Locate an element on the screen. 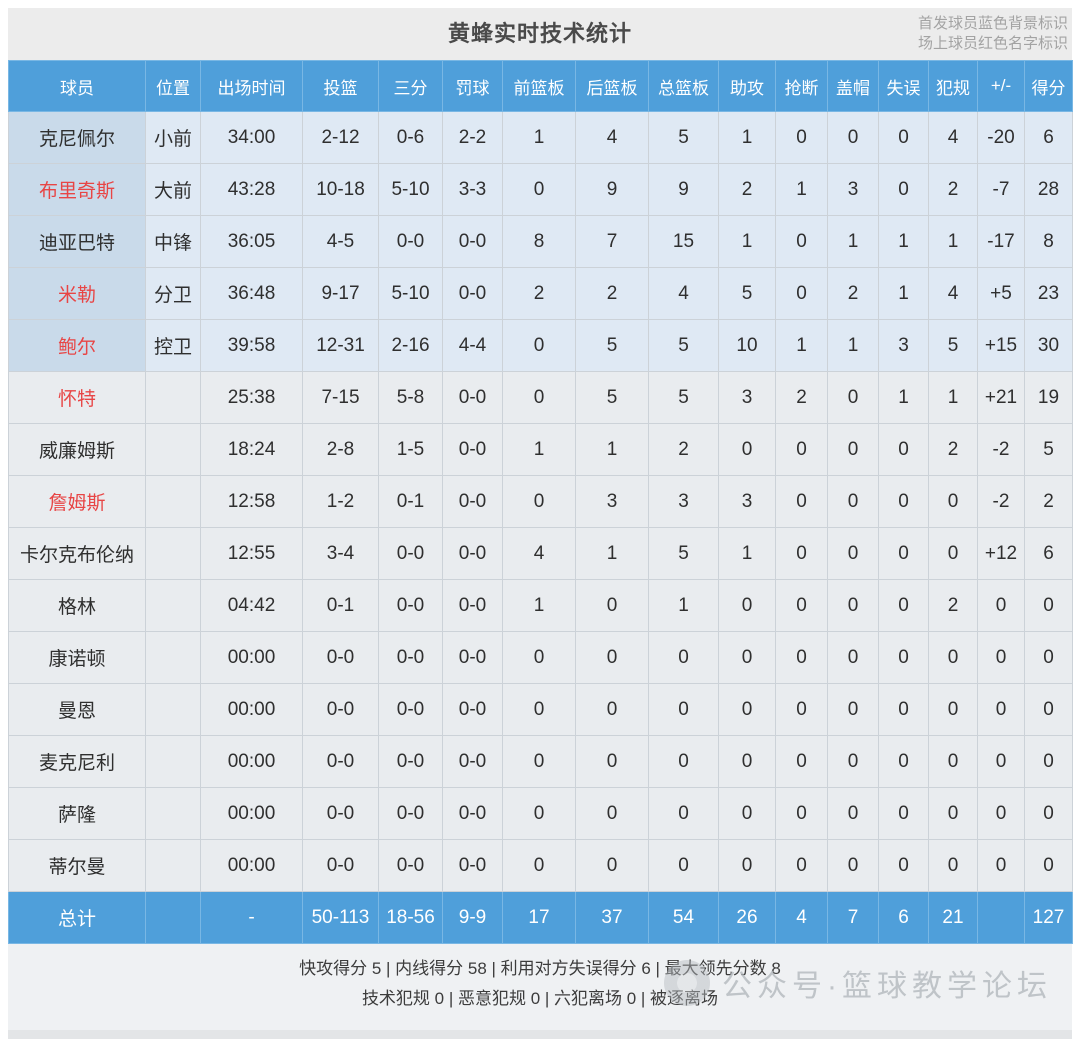 The width and height of the screenshot is (1080, 1039). stat-cell-treb: 54 is located at coordinates (683, 917).